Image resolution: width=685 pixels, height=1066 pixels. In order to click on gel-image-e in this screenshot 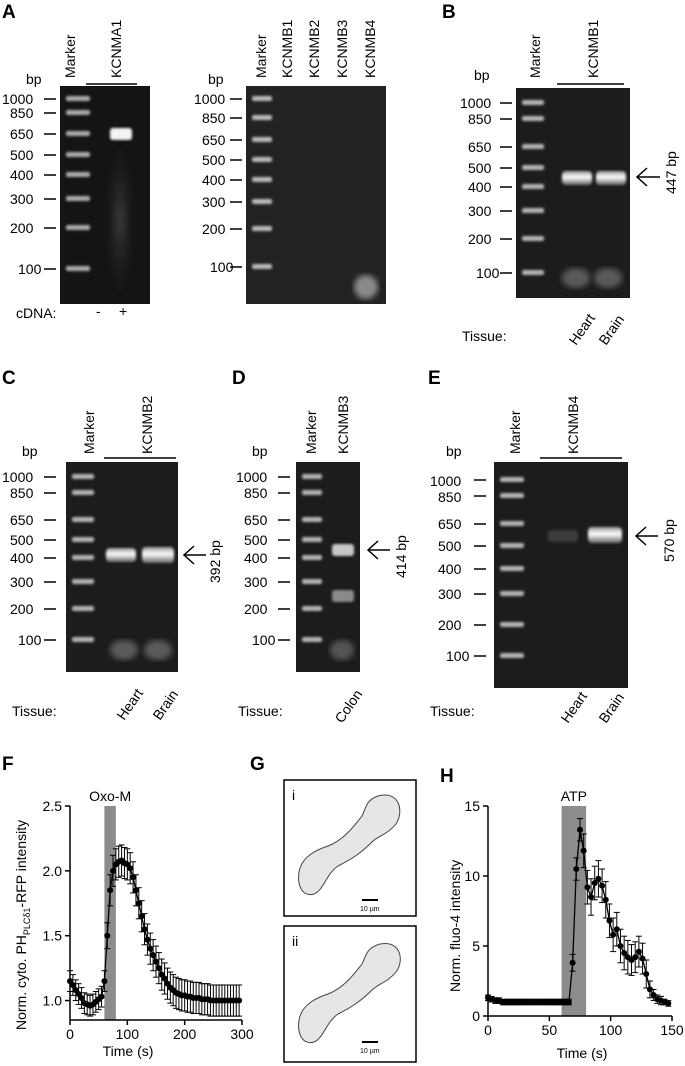, I will do `click(561, 575)`.